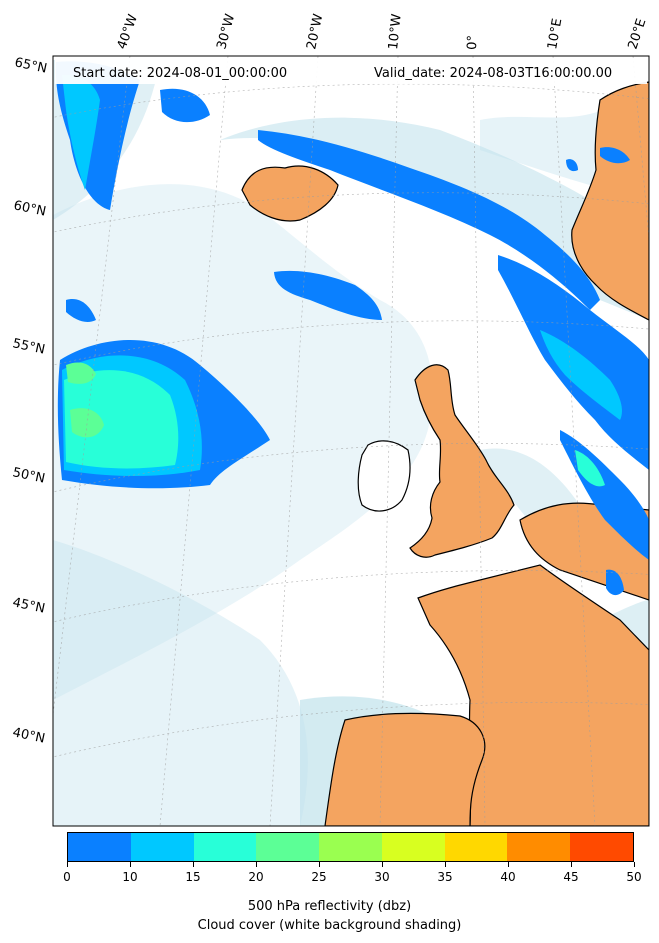 Image resolution: width=659 pixels, height=943 pixels. Describe the element at coordinates (395, 31) in the screenshot. I see `lon-label-10w: 10°W` at that location.